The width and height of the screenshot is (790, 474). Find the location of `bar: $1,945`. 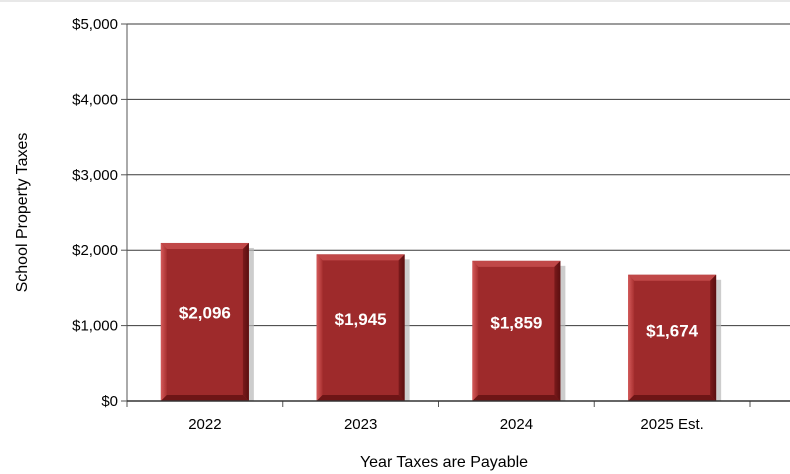

bar: $1,945 is located at coordinates (363, 327).